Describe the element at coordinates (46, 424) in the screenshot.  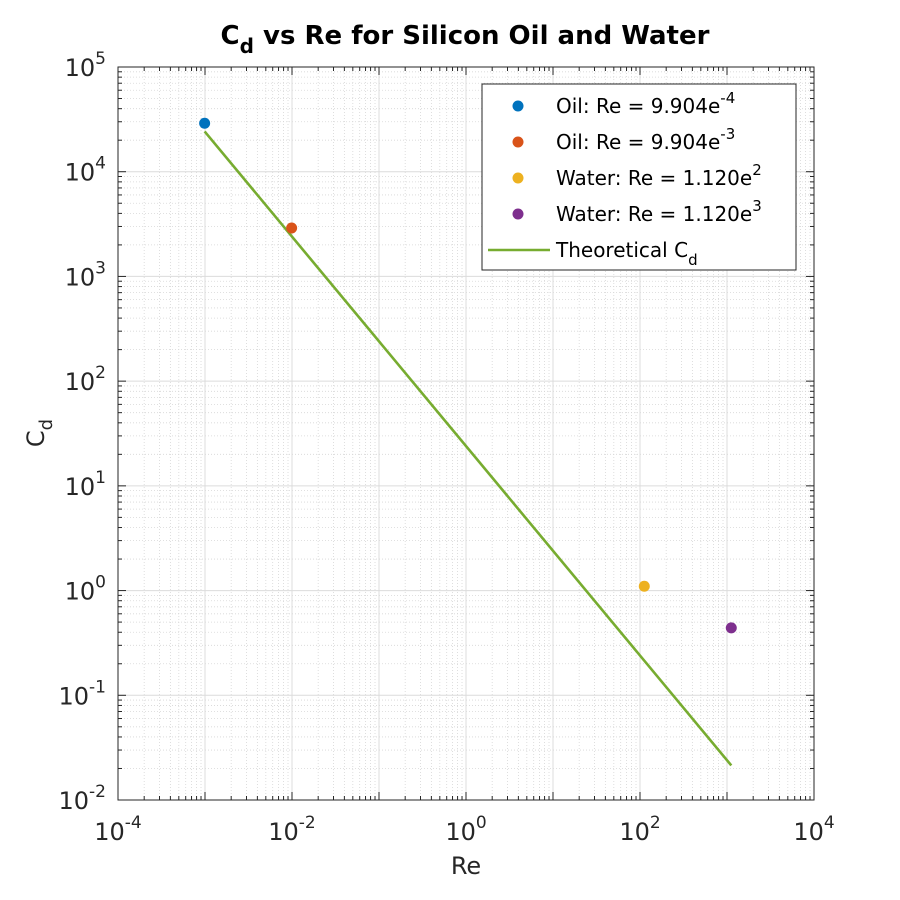
I see `y-axis-label-subscript: d` at that location.